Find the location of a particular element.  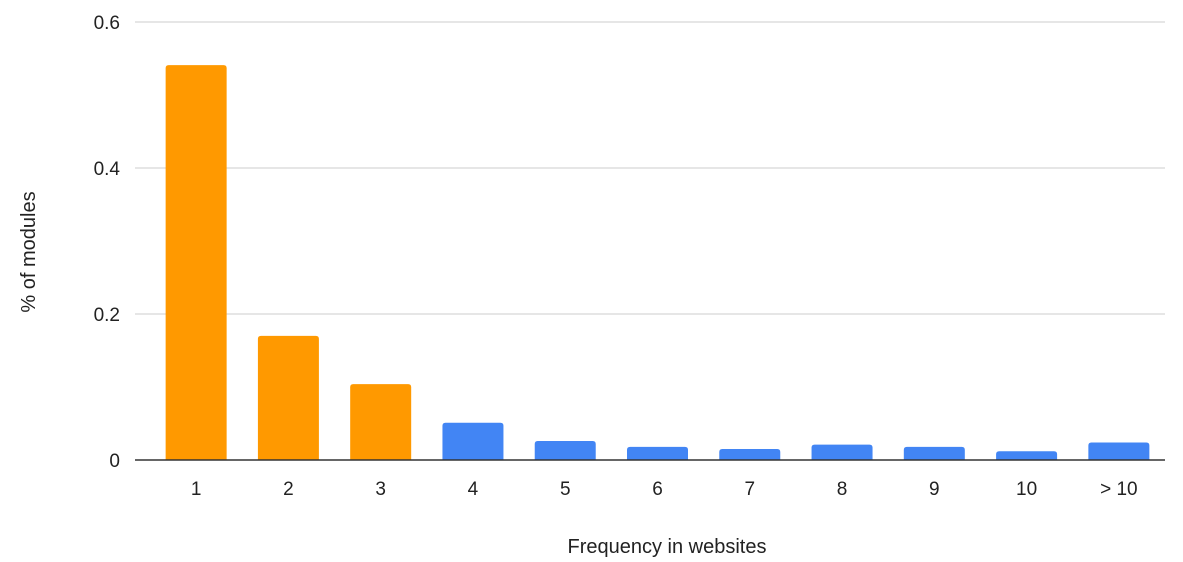

y-tick-label: 0 is located at coordinates (114, 461).